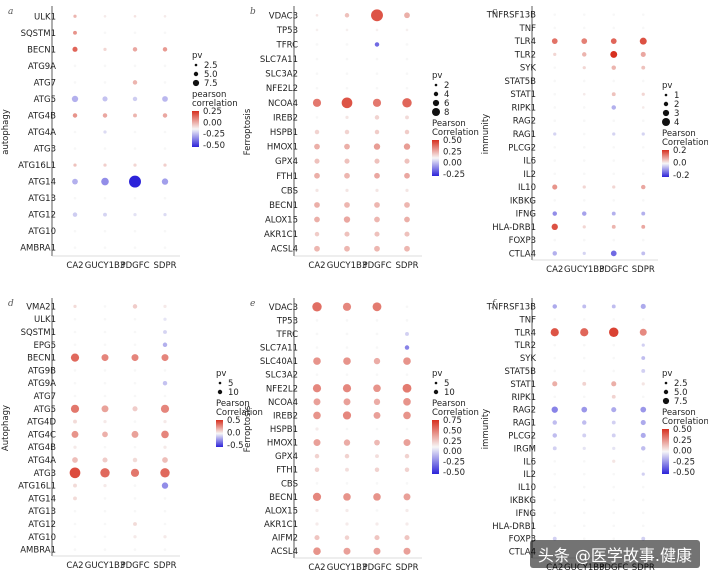  Describe the element at coordinates (75, 345) in the screenshot. I see `dot-EPG5-CA2` at that location.